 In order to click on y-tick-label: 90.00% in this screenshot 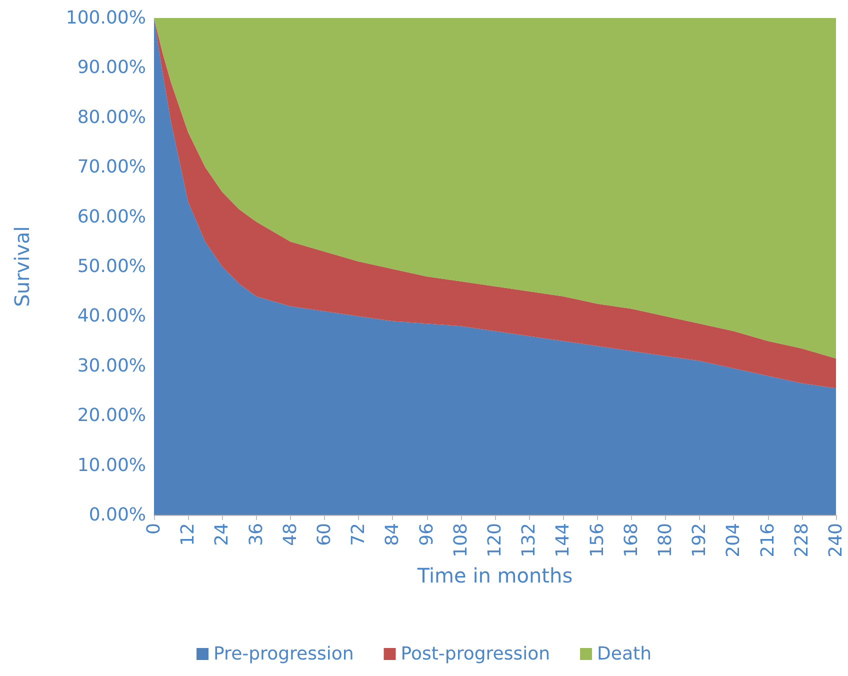, I will do `click(111, 67)`.